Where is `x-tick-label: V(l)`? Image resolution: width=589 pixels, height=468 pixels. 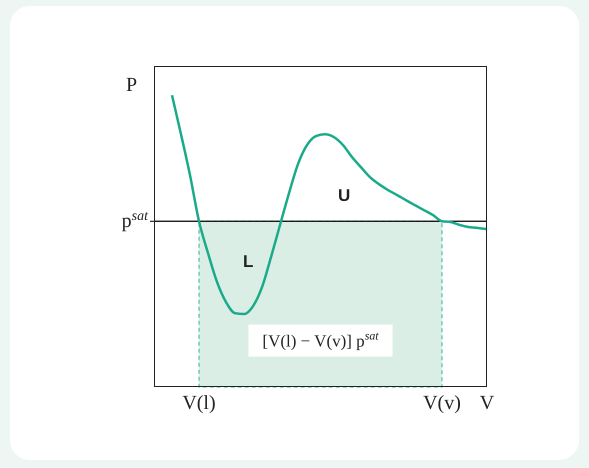 x-tick-label: V(l) is located at coordinates (199, 403).